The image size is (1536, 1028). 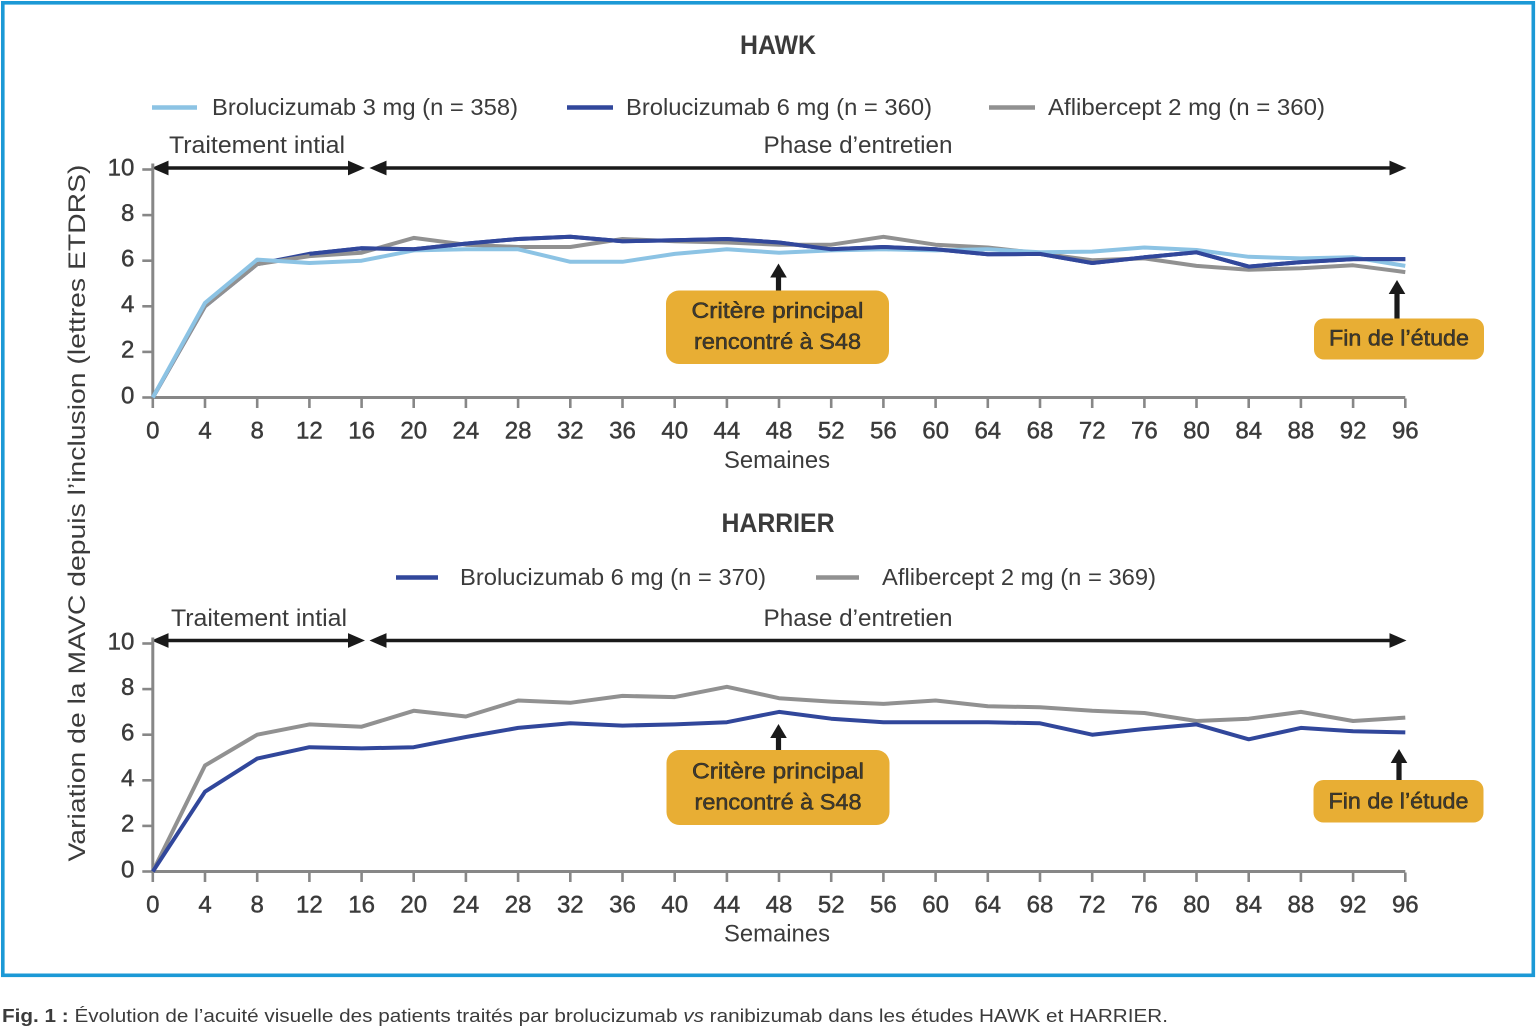 I want to click on svg-text: Aflibercept 2 mg (n = 369), so click(x=1019, y=577).